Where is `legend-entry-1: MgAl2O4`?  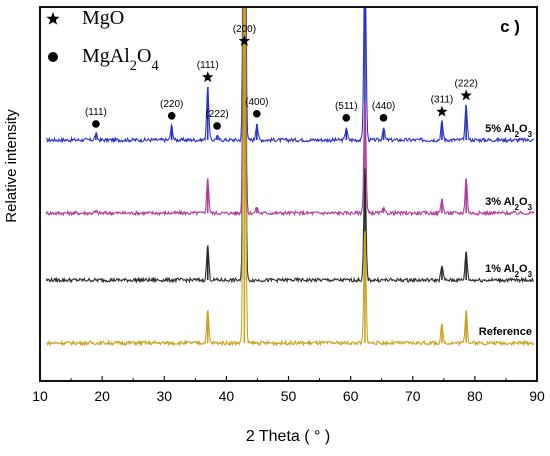 legend-entry-1: MgAl2O4 is located at coordinates (103, 59).